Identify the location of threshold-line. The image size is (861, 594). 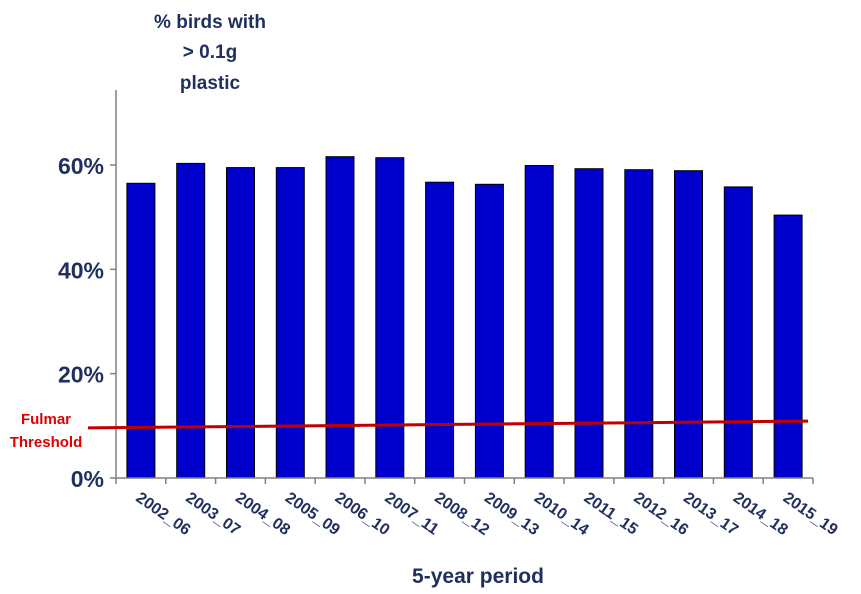
(448, 424).